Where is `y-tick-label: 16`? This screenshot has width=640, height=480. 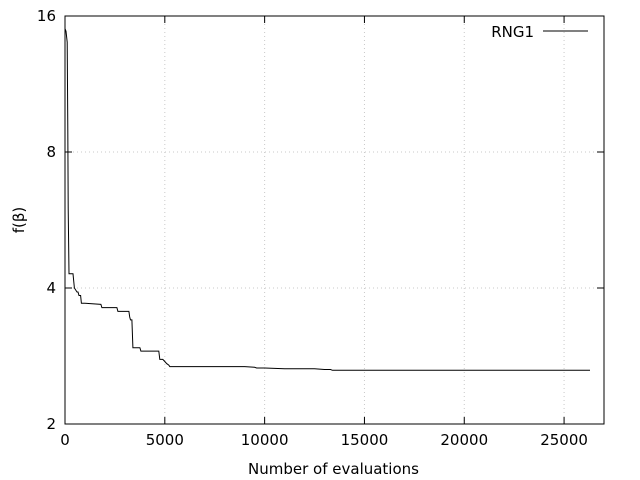
y-tick-label: 16 is located at coordinates (46, 16).